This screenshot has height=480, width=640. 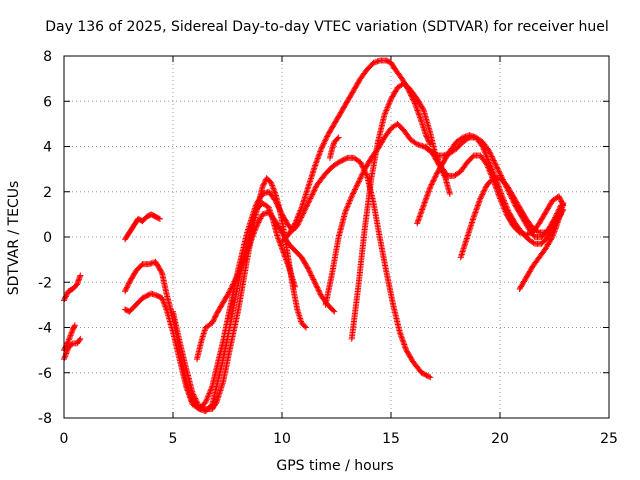 I want to click on y-tick-label: 0, so click(x=47, y=238).